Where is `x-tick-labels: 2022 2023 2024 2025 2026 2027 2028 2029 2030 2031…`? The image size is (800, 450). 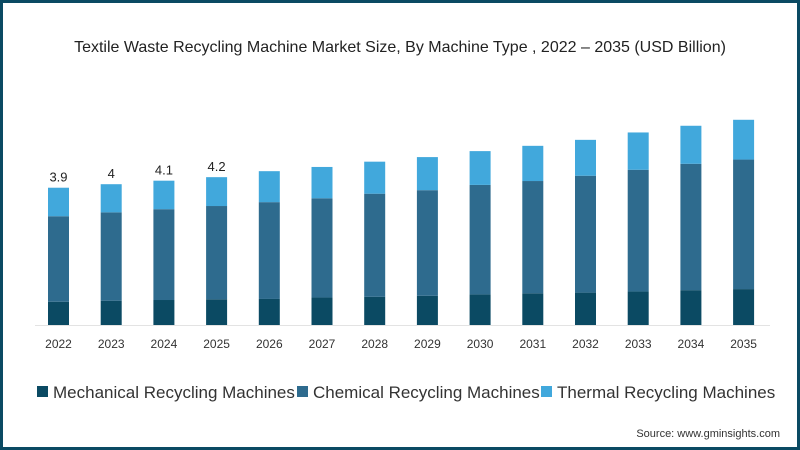
x-tick-labels: 2022 2023 2024 2025 2026 2027 2028 2029 2030 2031… is located at coordinates (401, 344).